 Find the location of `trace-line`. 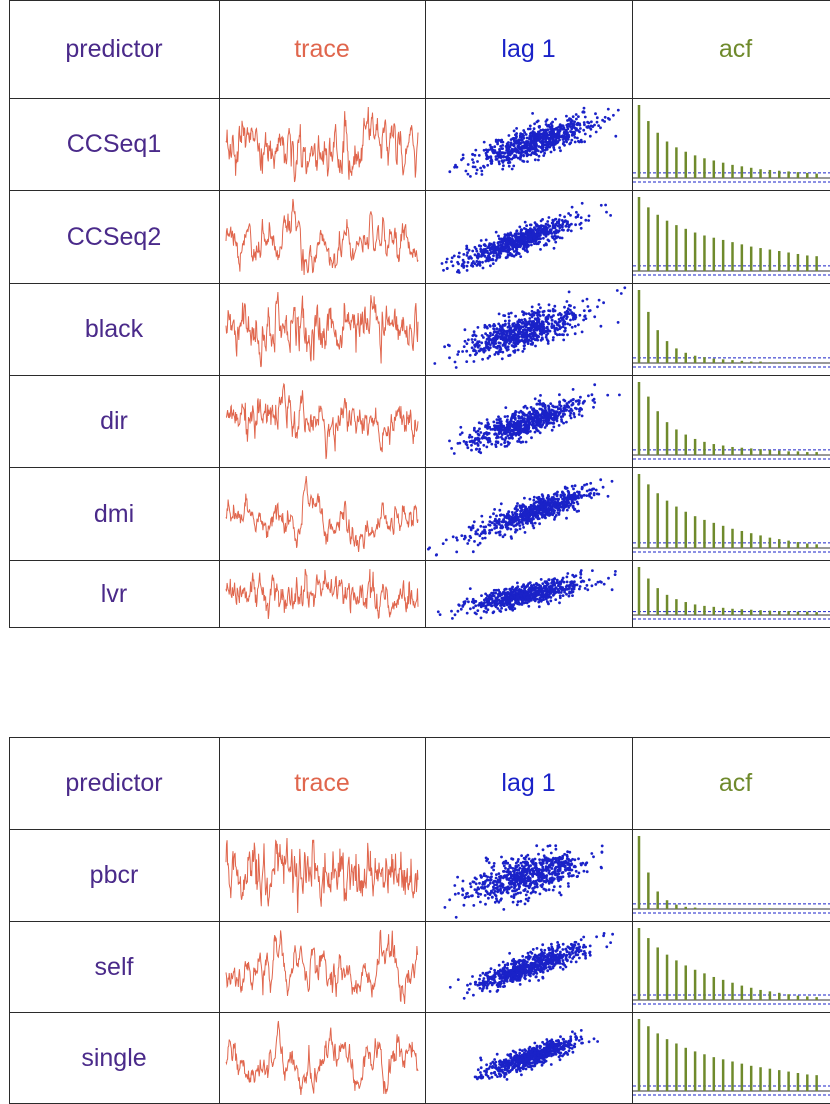

trace-line is located at coordinates (322, 144).